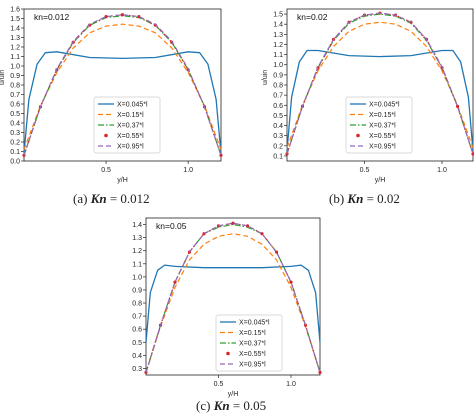 This screenshot has width=474, height=414. What do you see at coordinates (383, 198) in the screenshot?
I see `caption-b-value: = 0.02` at bounding box center [383, 198].